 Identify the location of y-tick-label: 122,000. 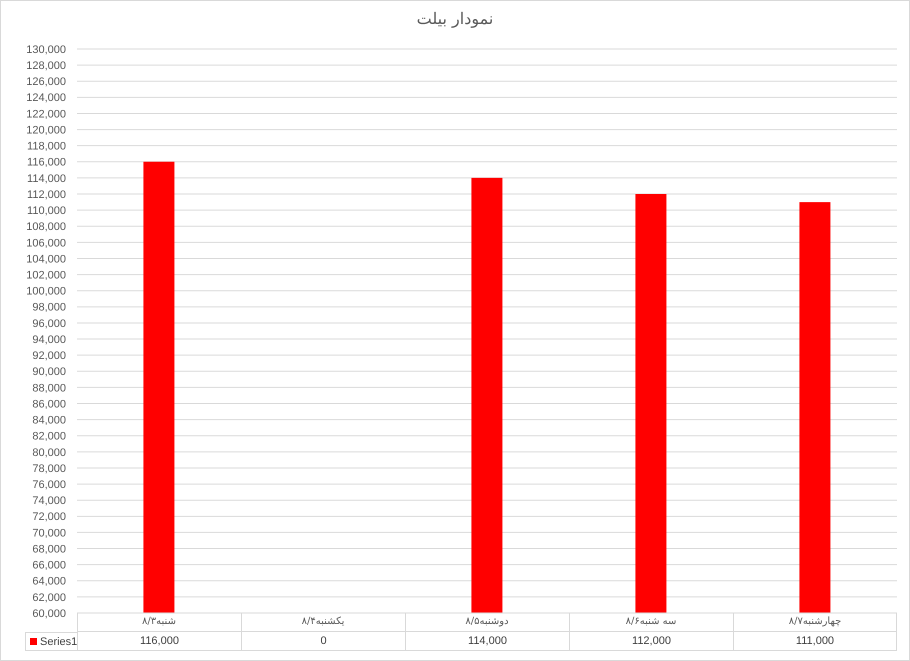
(46, 114).